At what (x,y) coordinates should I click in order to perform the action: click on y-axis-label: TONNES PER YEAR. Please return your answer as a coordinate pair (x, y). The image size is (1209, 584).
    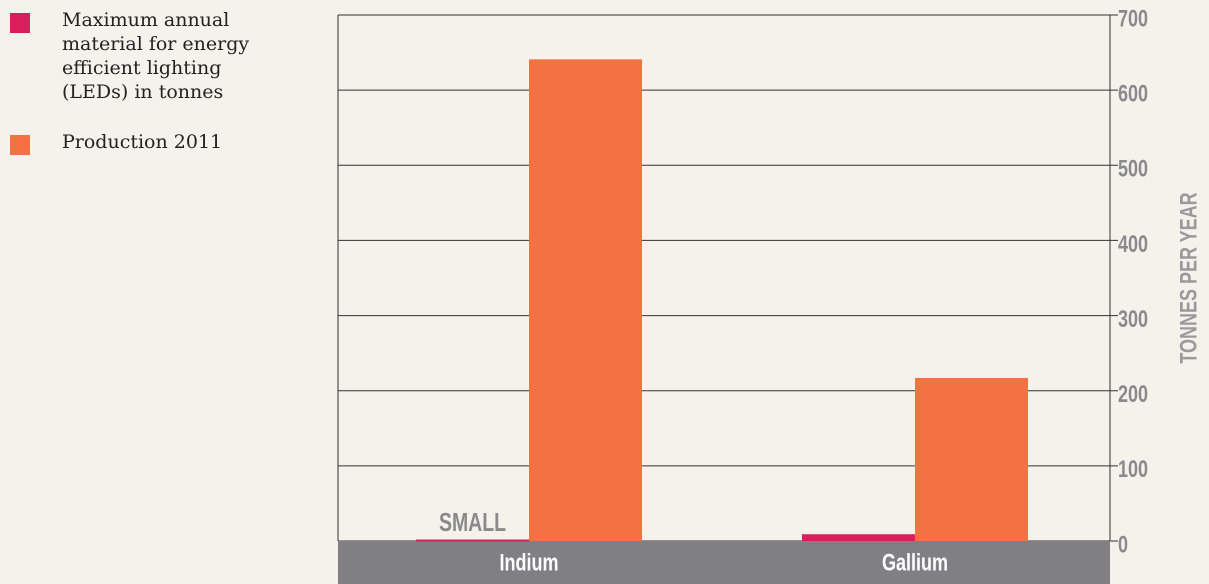
    Looking at the image, I should click on (1189, 277).